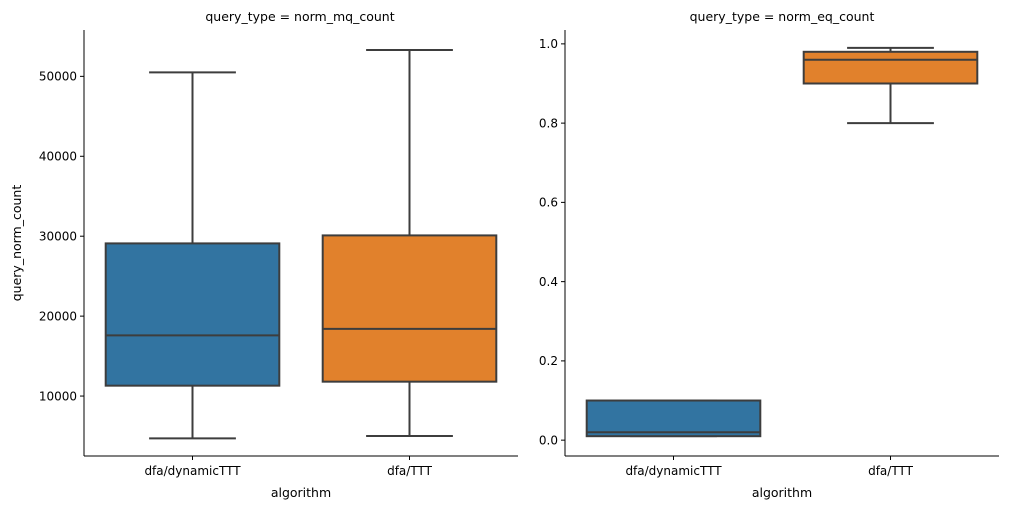 The width and height of the screenshot is (1009, 509). I want to click on y-tick-label: 0.0, so click(548, 440).